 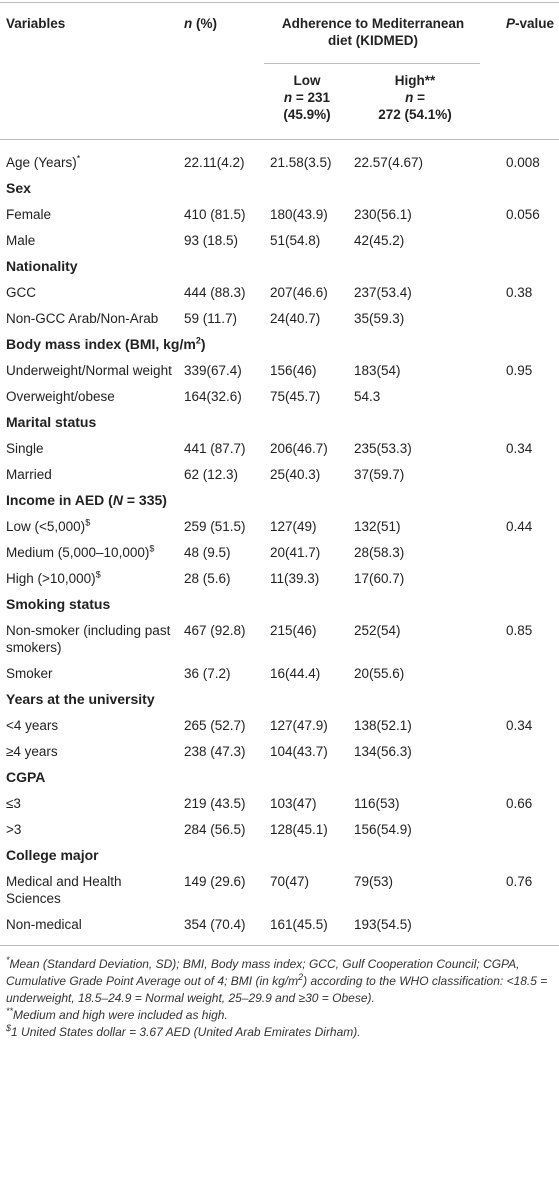 I want to click on value-cell: 127(49), so click(x=293, y=526).